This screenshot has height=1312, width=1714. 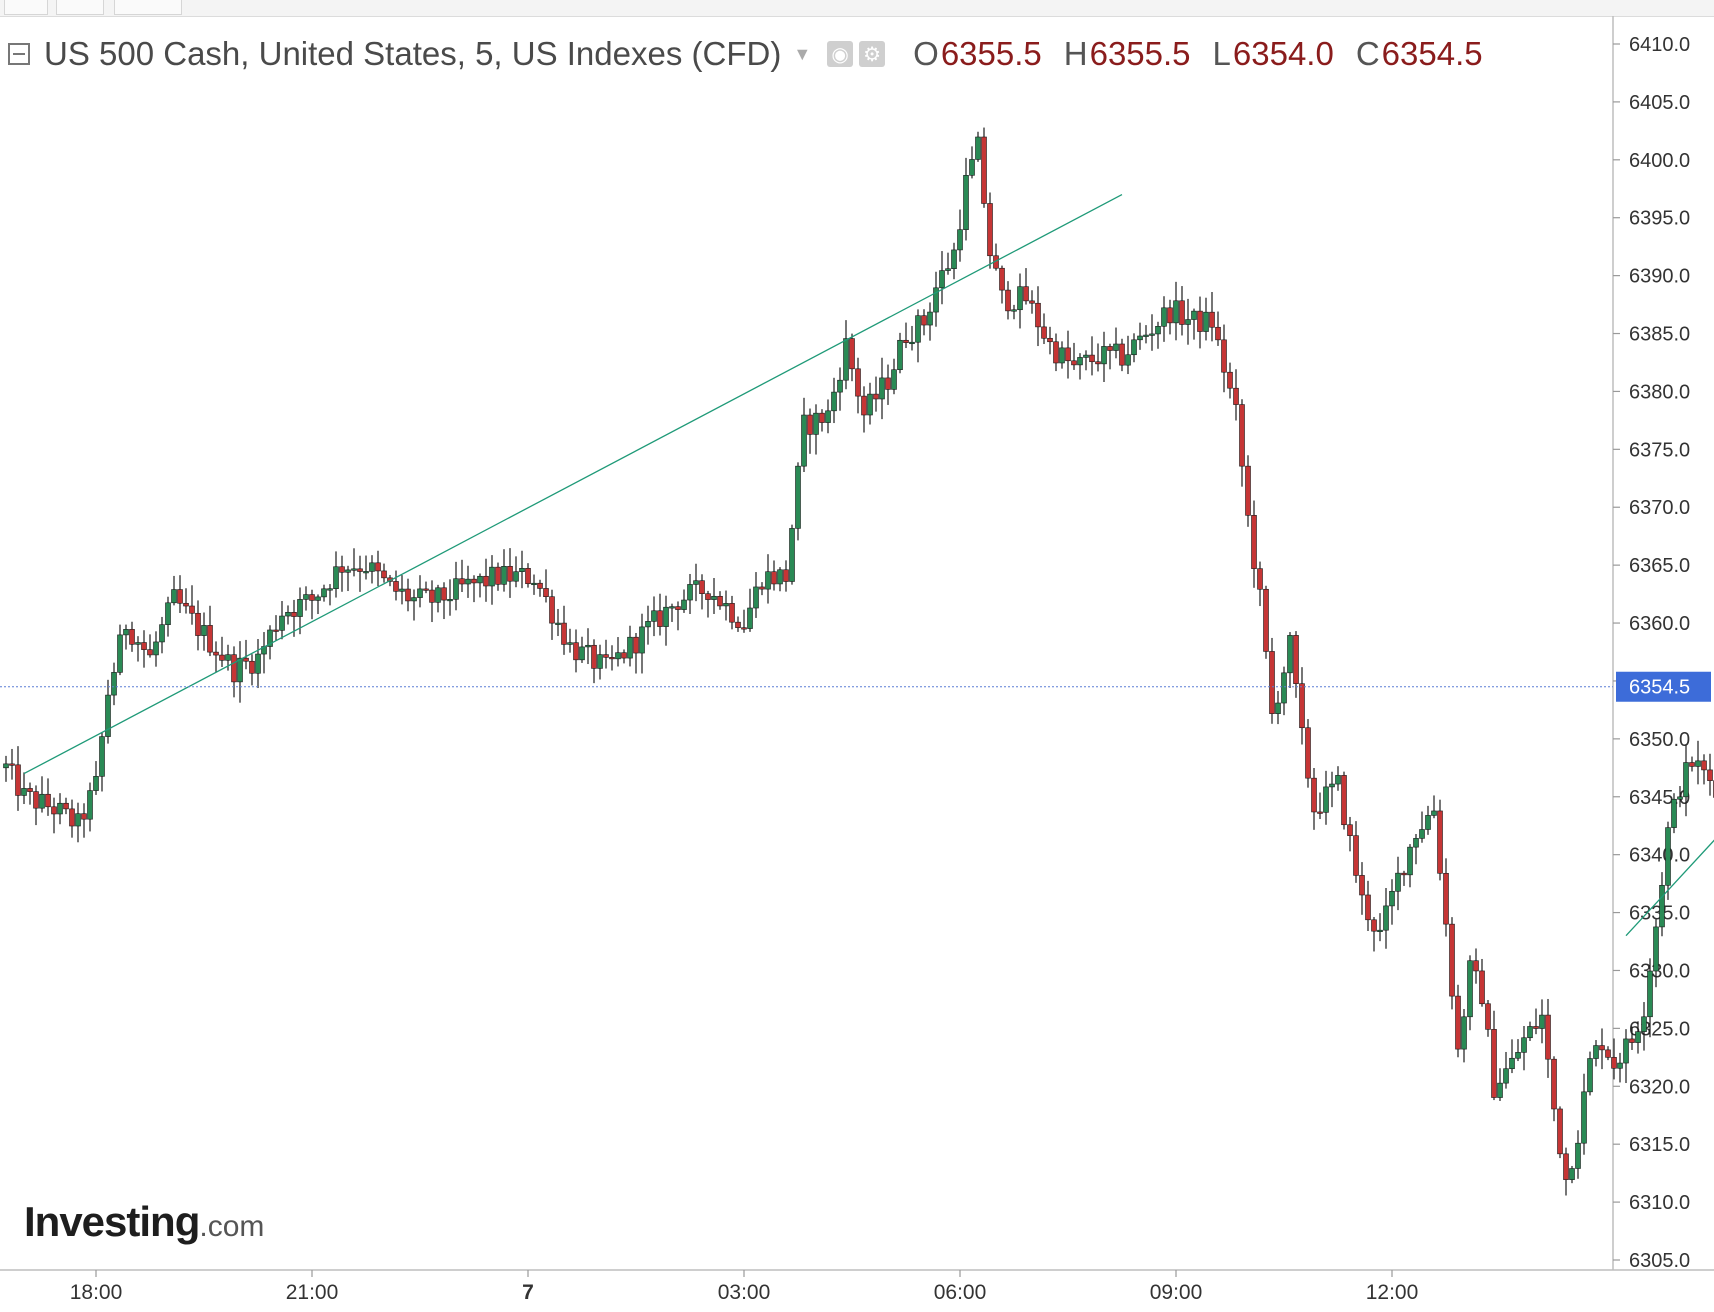 What do you see at coordinates (872, 54) in the screenshot?
I see `gear-icon: ⚙` at bounding box center [872, 54].